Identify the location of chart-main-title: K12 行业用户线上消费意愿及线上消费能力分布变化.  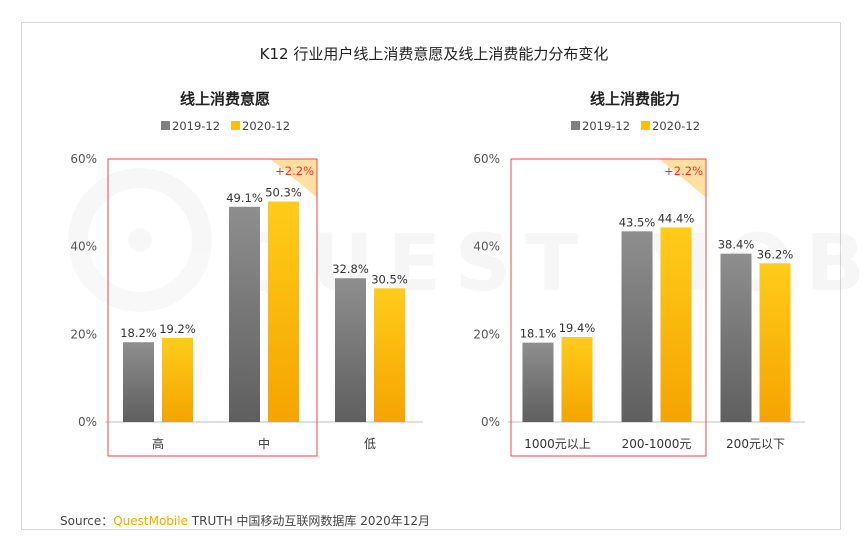
(434, 54).